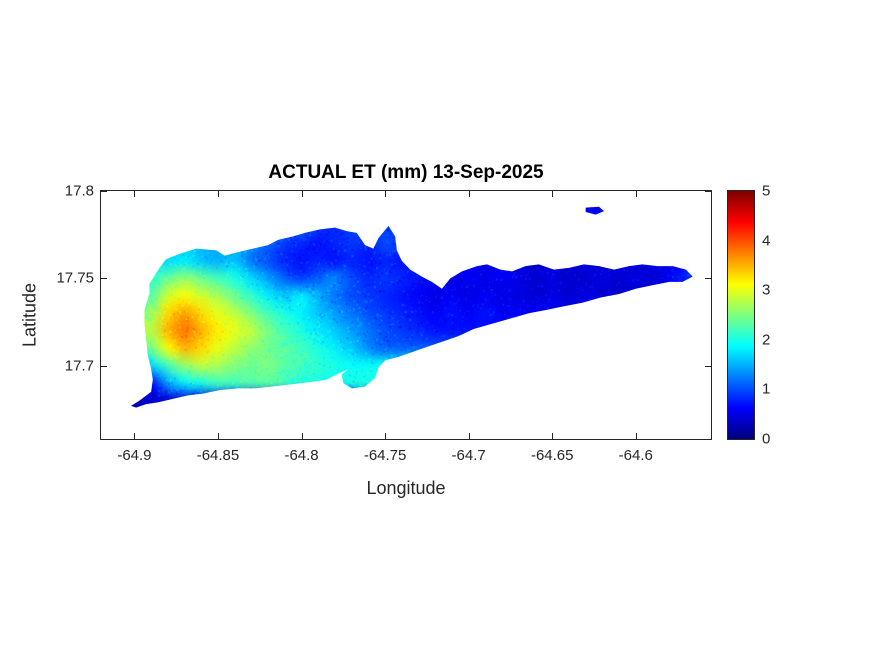 This screenshot has height=656, width=875. I want to click on y-axis-label: Latitude, so click(29, 315).